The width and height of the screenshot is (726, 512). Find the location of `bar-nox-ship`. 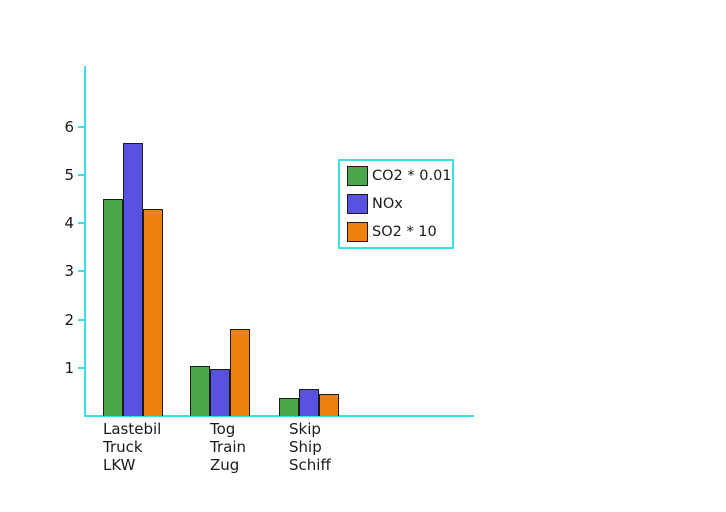

bar-nox-ship is located at coordinates (309, 402).